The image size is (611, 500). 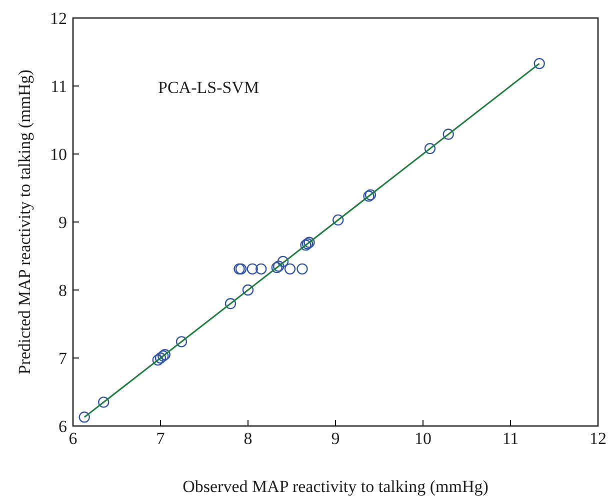 I want to click on y-tick-label: 9, so click(x=62, y=222).